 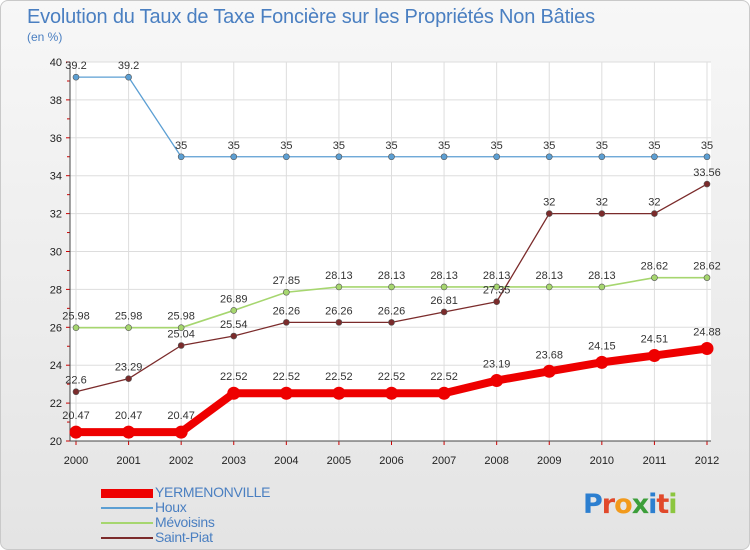 I want to click on x-tick-label: 2011, so click(x=655, y=461).